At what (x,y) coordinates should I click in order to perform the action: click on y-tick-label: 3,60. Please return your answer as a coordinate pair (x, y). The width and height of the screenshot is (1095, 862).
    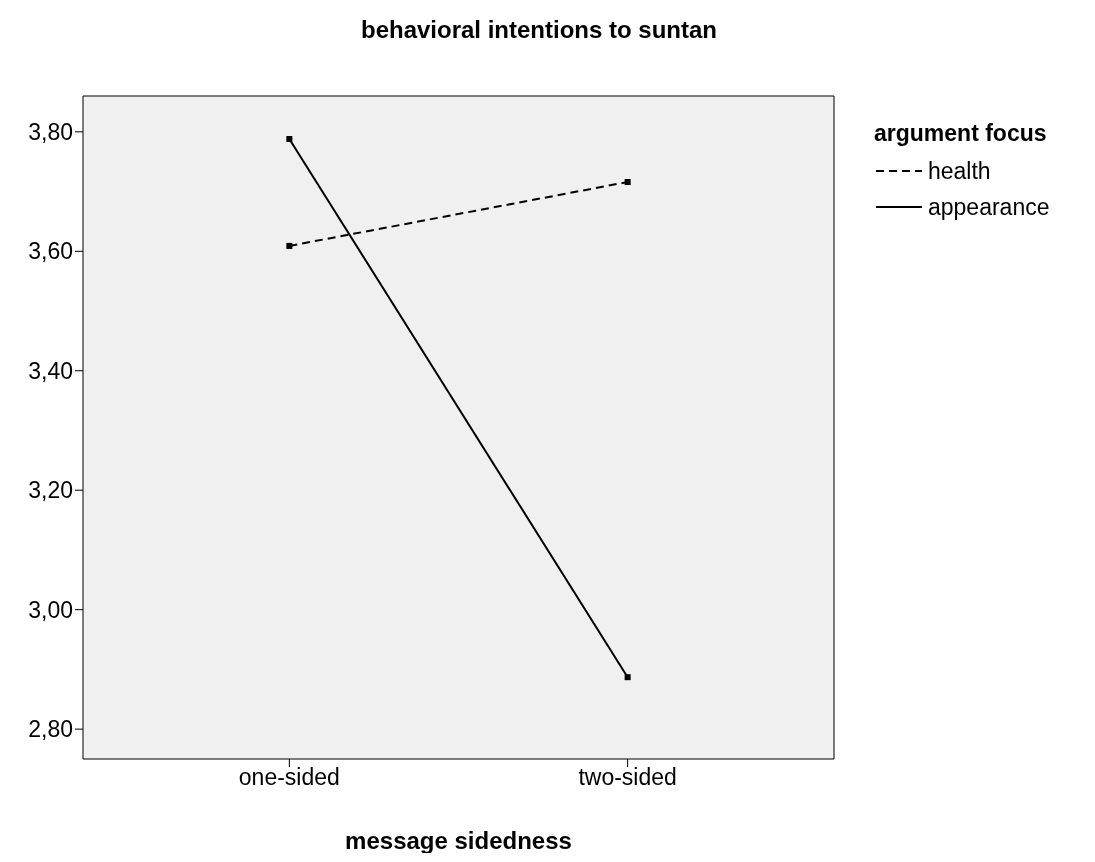
    Looking at the image, I should click on (50, 251).